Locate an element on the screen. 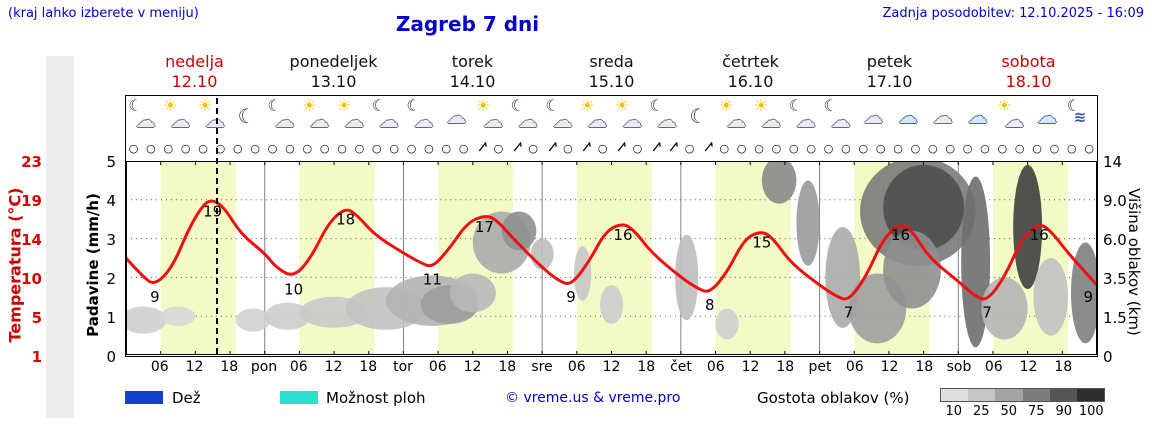 The width and height of the screenshot is (1152, 443). cloud-tick: 6.0 is located at coordinates (1115, 240).